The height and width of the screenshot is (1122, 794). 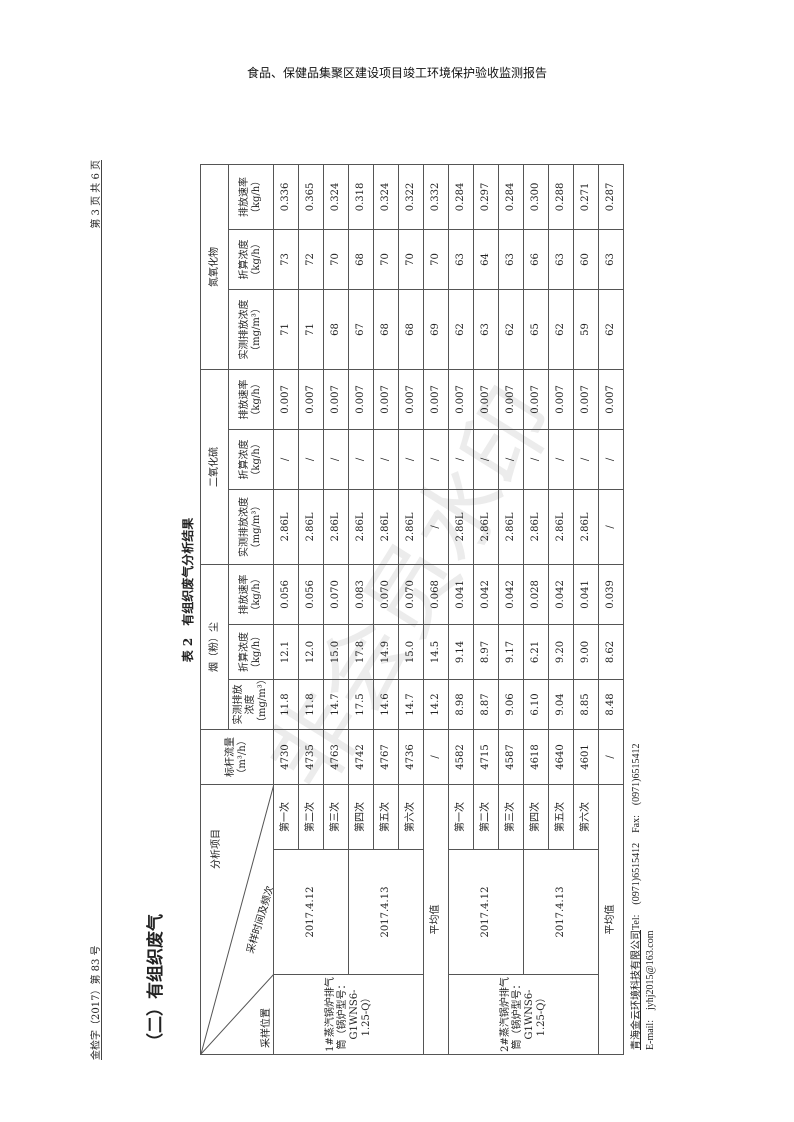 What do you see at coordinates (286, 594) in the screenshot?
I see `value-cell: 0.056` at bounding box center [286, 594].